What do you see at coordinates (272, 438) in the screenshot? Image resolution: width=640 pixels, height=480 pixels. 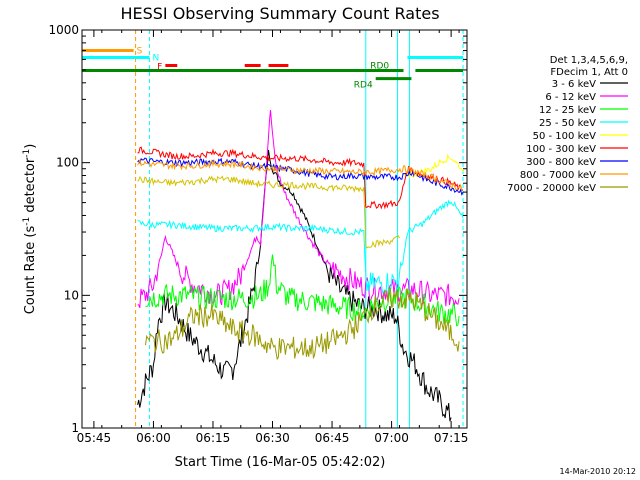 I see `x-tick-label: 06:30` at bounding box center [272, 438].